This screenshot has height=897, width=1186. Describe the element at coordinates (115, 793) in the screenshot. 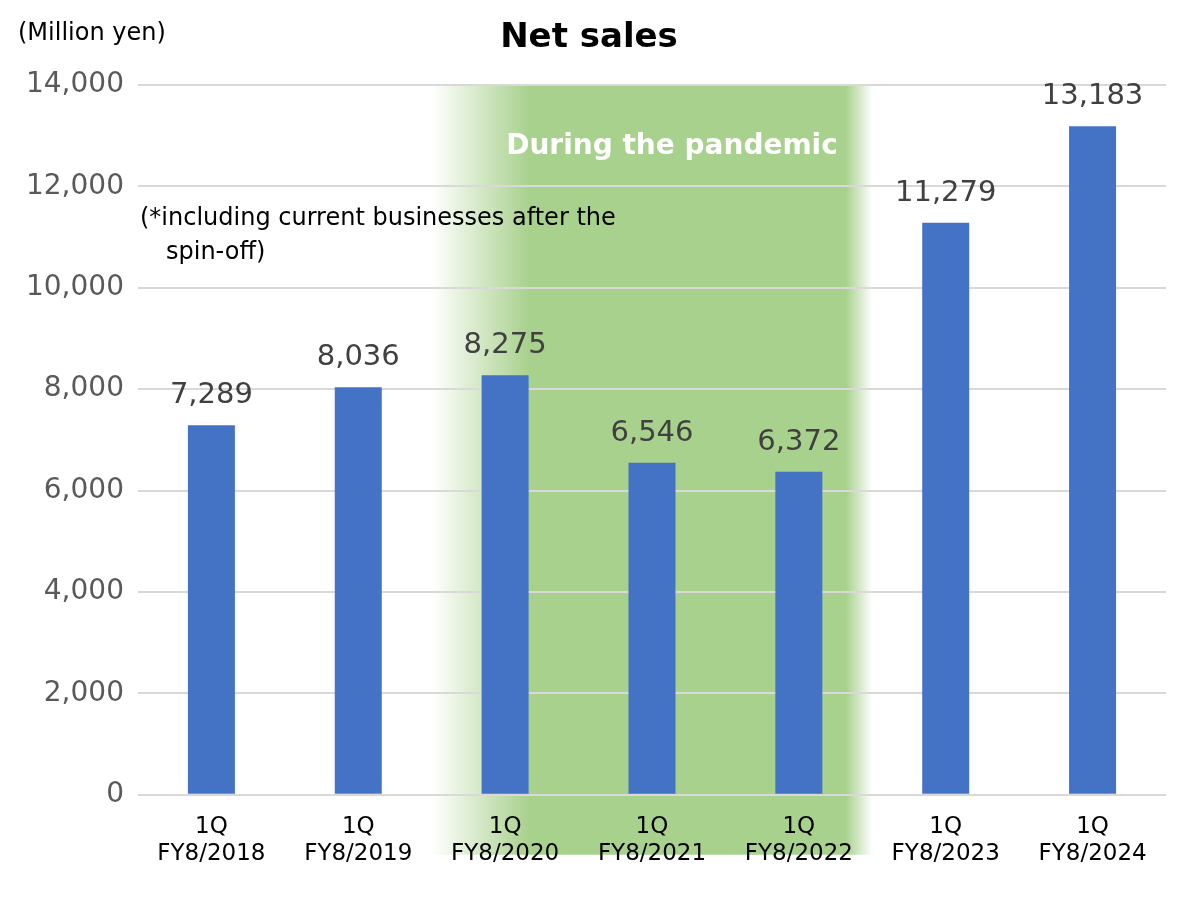

I see `y-tick-label: 0` at that location.